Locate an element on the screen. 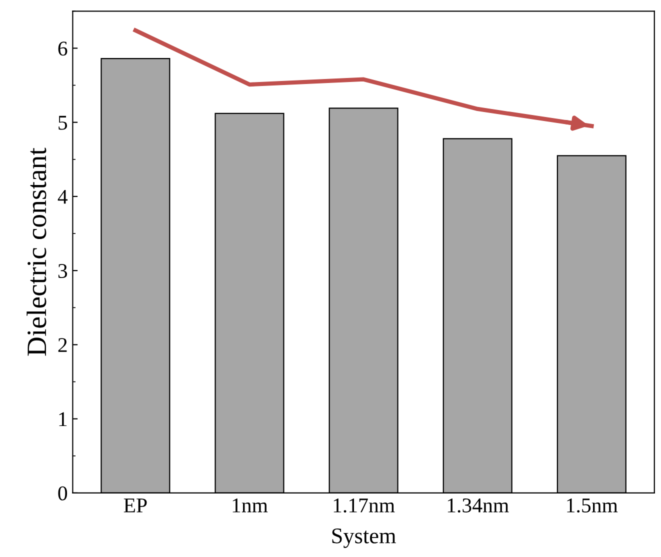 The height and width of the screenshot is (557, 661). y-tick-label: 3 is located at coordinates (63, 271).